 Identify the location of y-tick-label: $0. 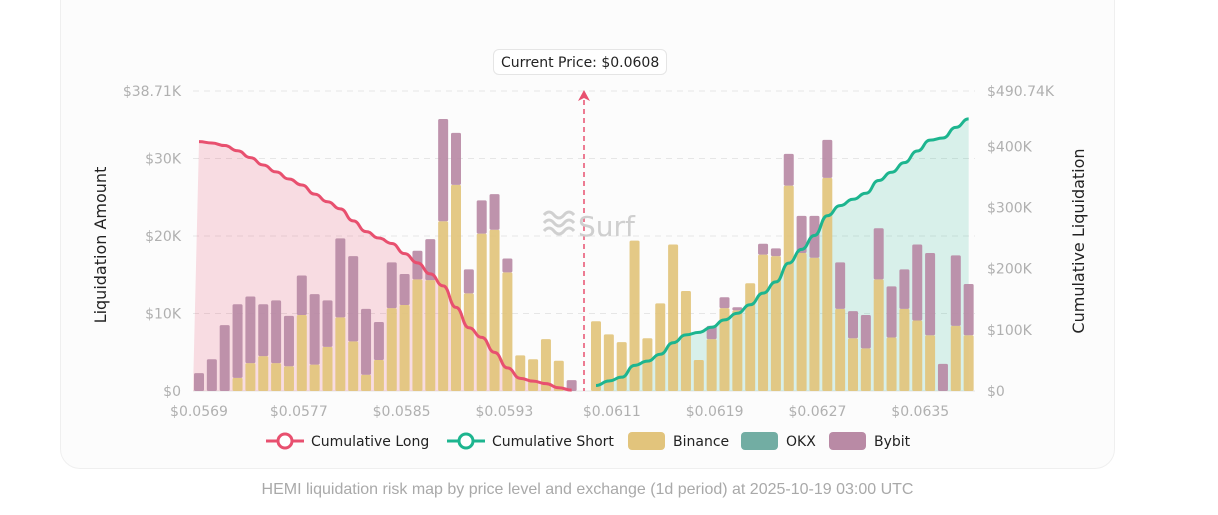
(172, 392).